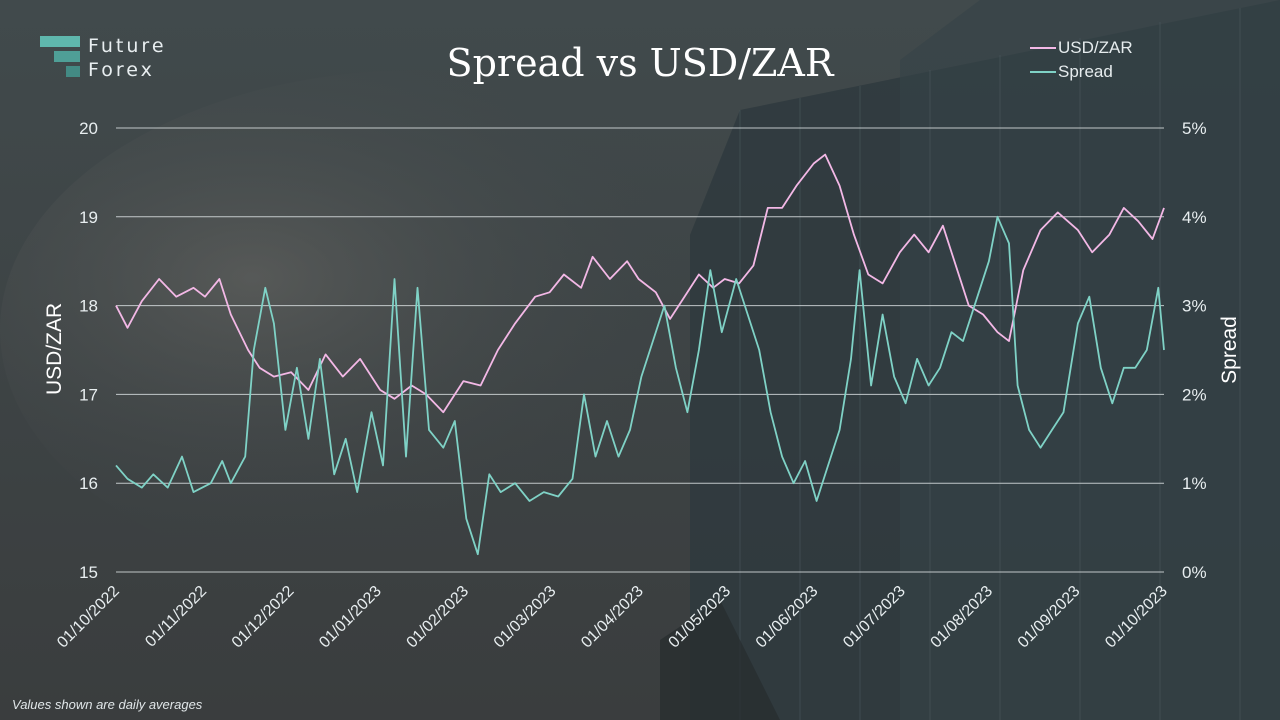 The width and height of the screenshot is (1280, 720). What do you see at coordinates (88, 572) in the screenshot?
I see `y-tick-label-left: 15` at bounding box center [88, 572].